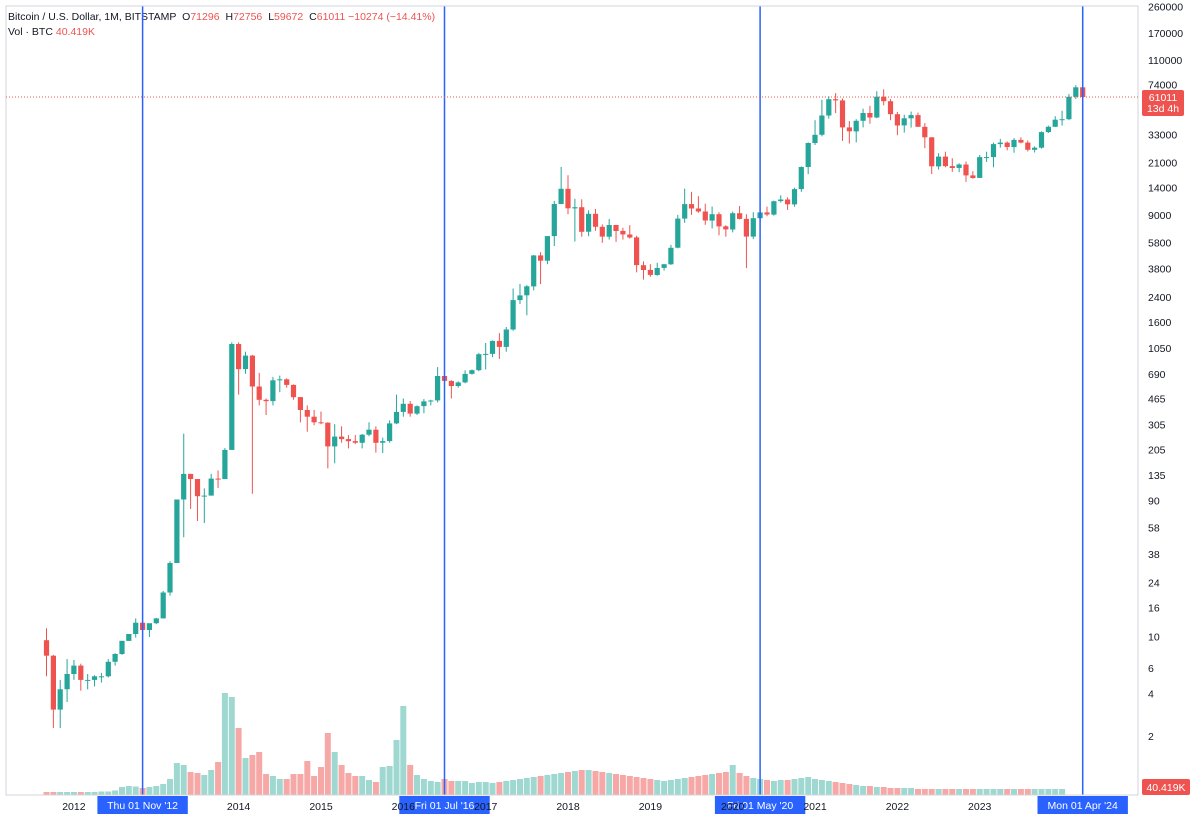 The height and width of the screenshot is (824, 1198). Describe the element at coordinates (142, 805) in the screenshot. I see `date-flag-box` at that location.